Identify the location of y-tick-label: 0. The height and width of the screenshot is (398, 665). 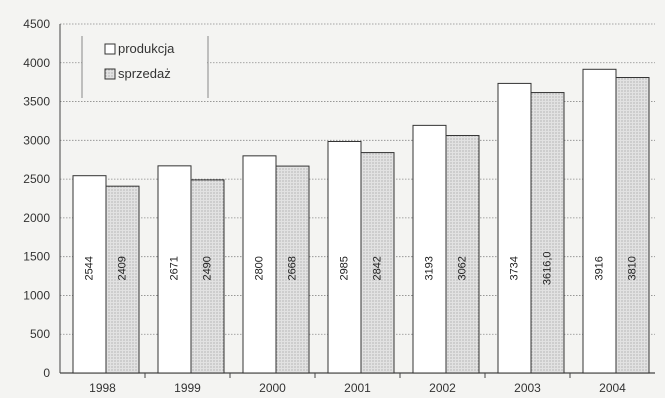
(46, 373).